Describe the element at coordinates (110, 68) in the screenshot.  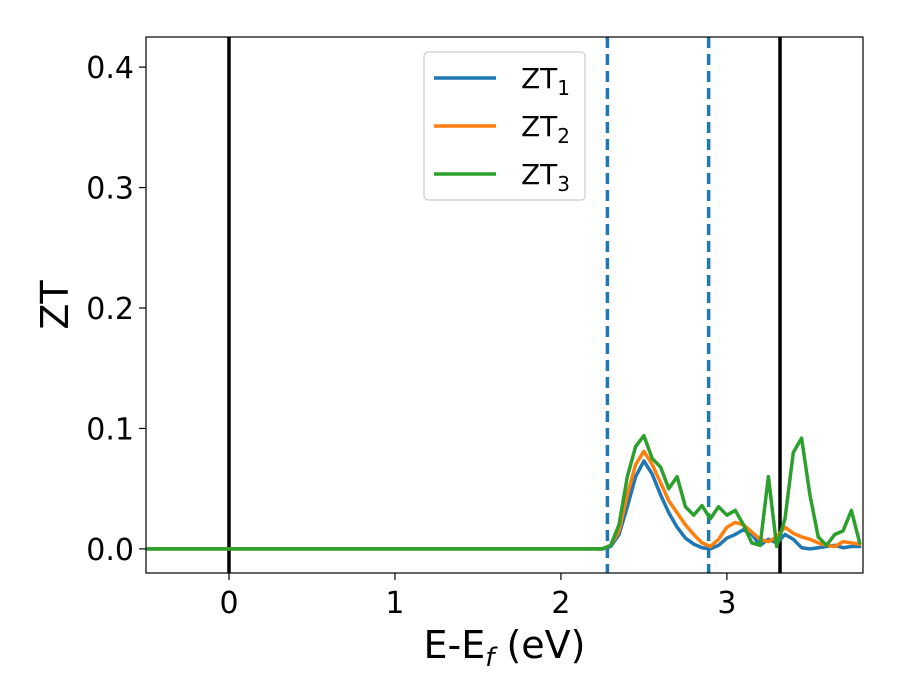
I see `y-tick-label-4: 0.4` at that location.